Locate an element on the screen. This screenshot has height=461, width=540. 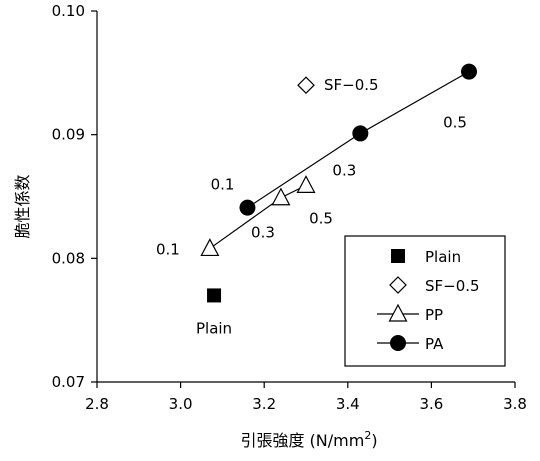
y-tick-label: 0.08 is located at coordinates (68, 258).